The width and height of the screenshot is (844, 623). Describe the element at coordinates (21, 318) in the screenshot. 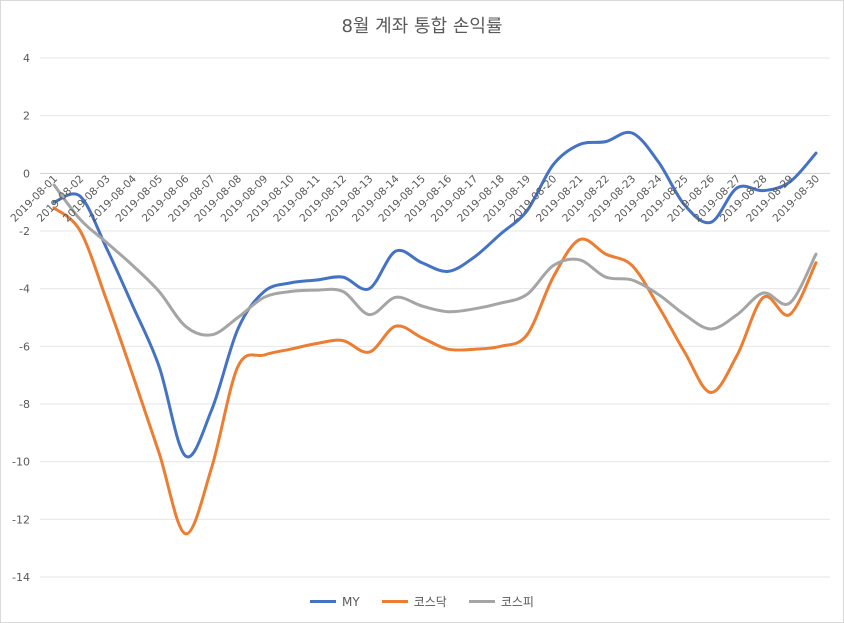

I see `y-axis-tick-labels: 4 2 0 -2 -4 -6 -8 -10 -12 -14` at that location.